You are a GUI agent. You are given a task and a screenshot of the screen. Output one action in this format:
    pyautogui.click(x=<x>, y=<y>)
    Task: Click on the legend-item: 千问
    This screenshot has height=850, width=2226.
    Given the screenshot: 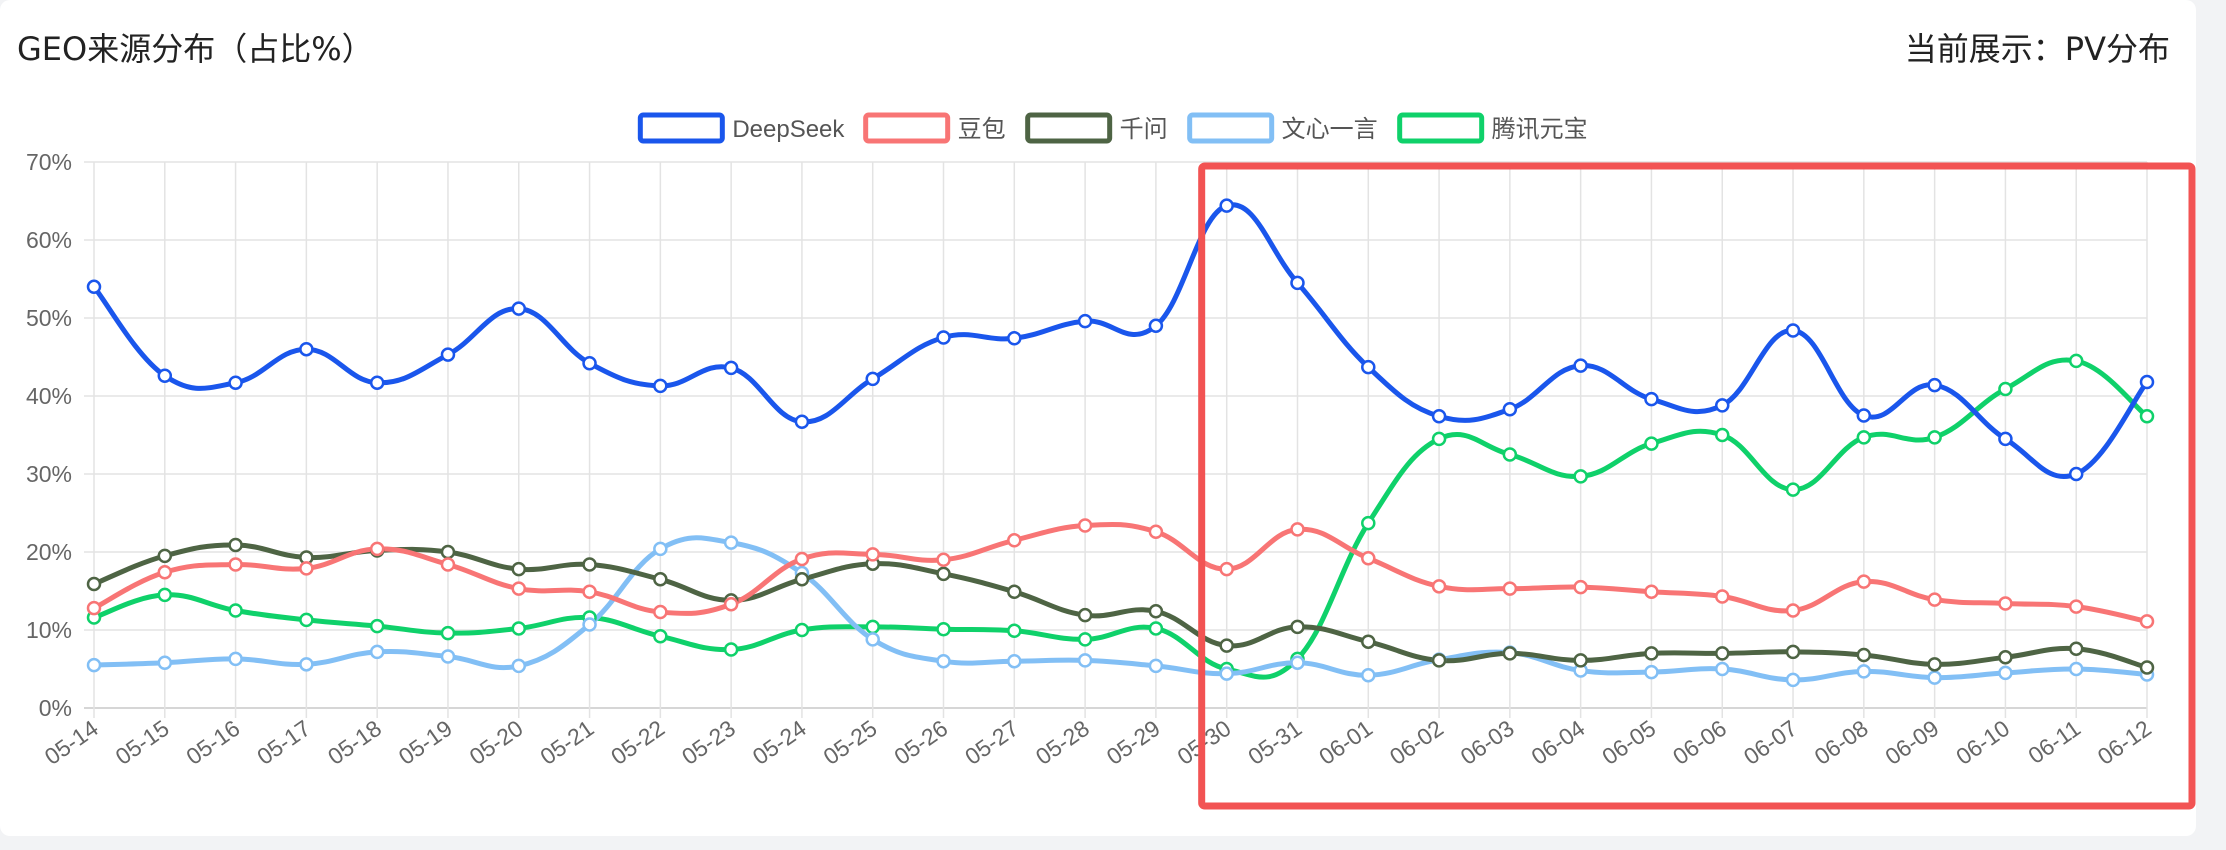 What is the action you would take?
    pyautogui.click(x=1096, y=128)
    